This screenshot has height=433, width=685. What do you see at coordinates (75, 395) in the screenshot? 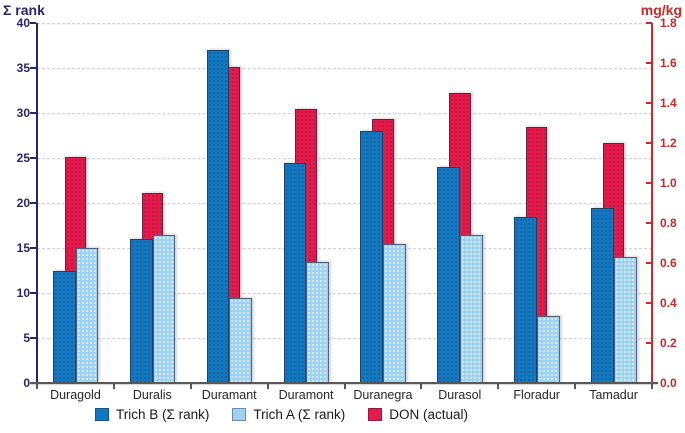
I see `category-label-duragold: Duragold` at bounding box center [75, 395].